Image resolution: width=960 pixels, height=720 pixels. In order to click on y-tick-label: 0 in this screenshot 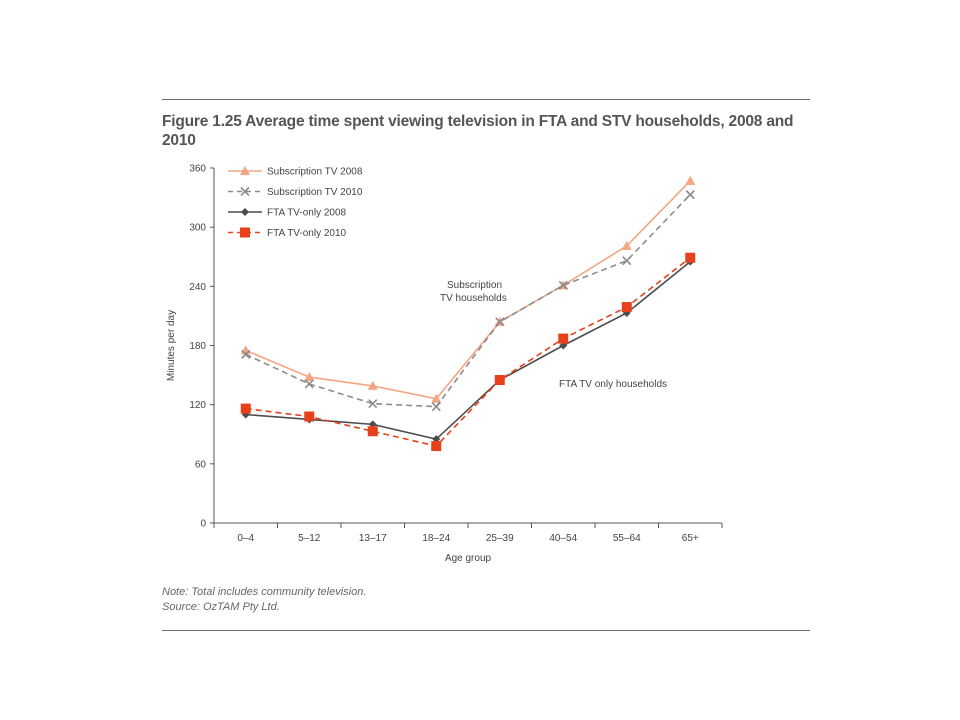, I will do `click(203, 524)`.